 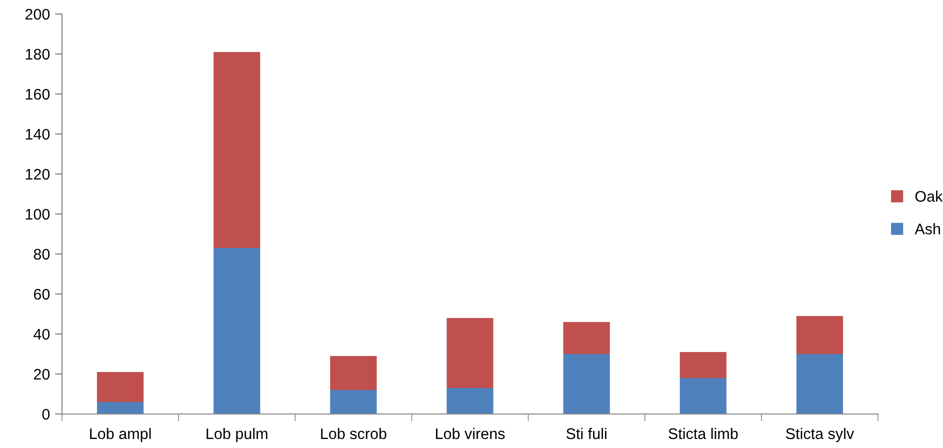 I want to click on y-tick-label: 100, so click(x=38, y=214).